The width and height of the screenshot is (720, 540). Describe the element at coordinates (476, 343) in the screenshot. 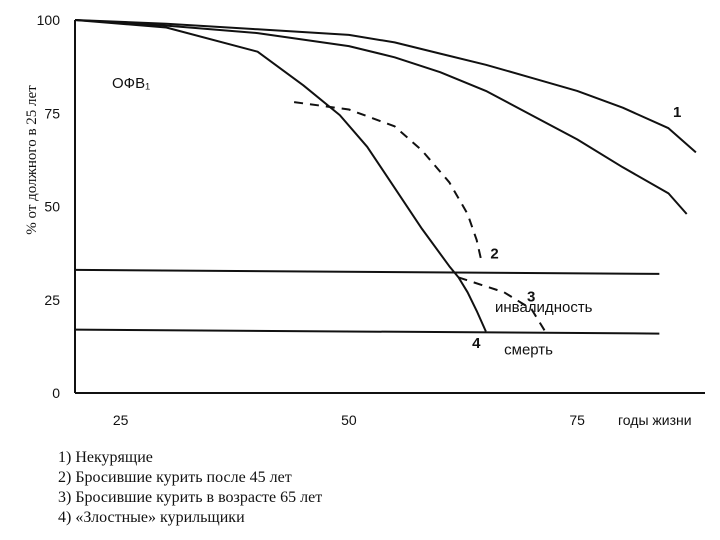

I see `series-number-label: 4` at that location.